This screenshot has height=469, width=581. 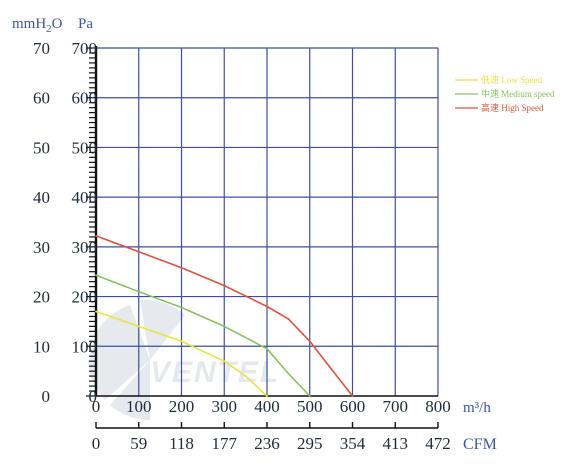 I want to click on cfm-tick-label: 354, so click(x=353, y=443).